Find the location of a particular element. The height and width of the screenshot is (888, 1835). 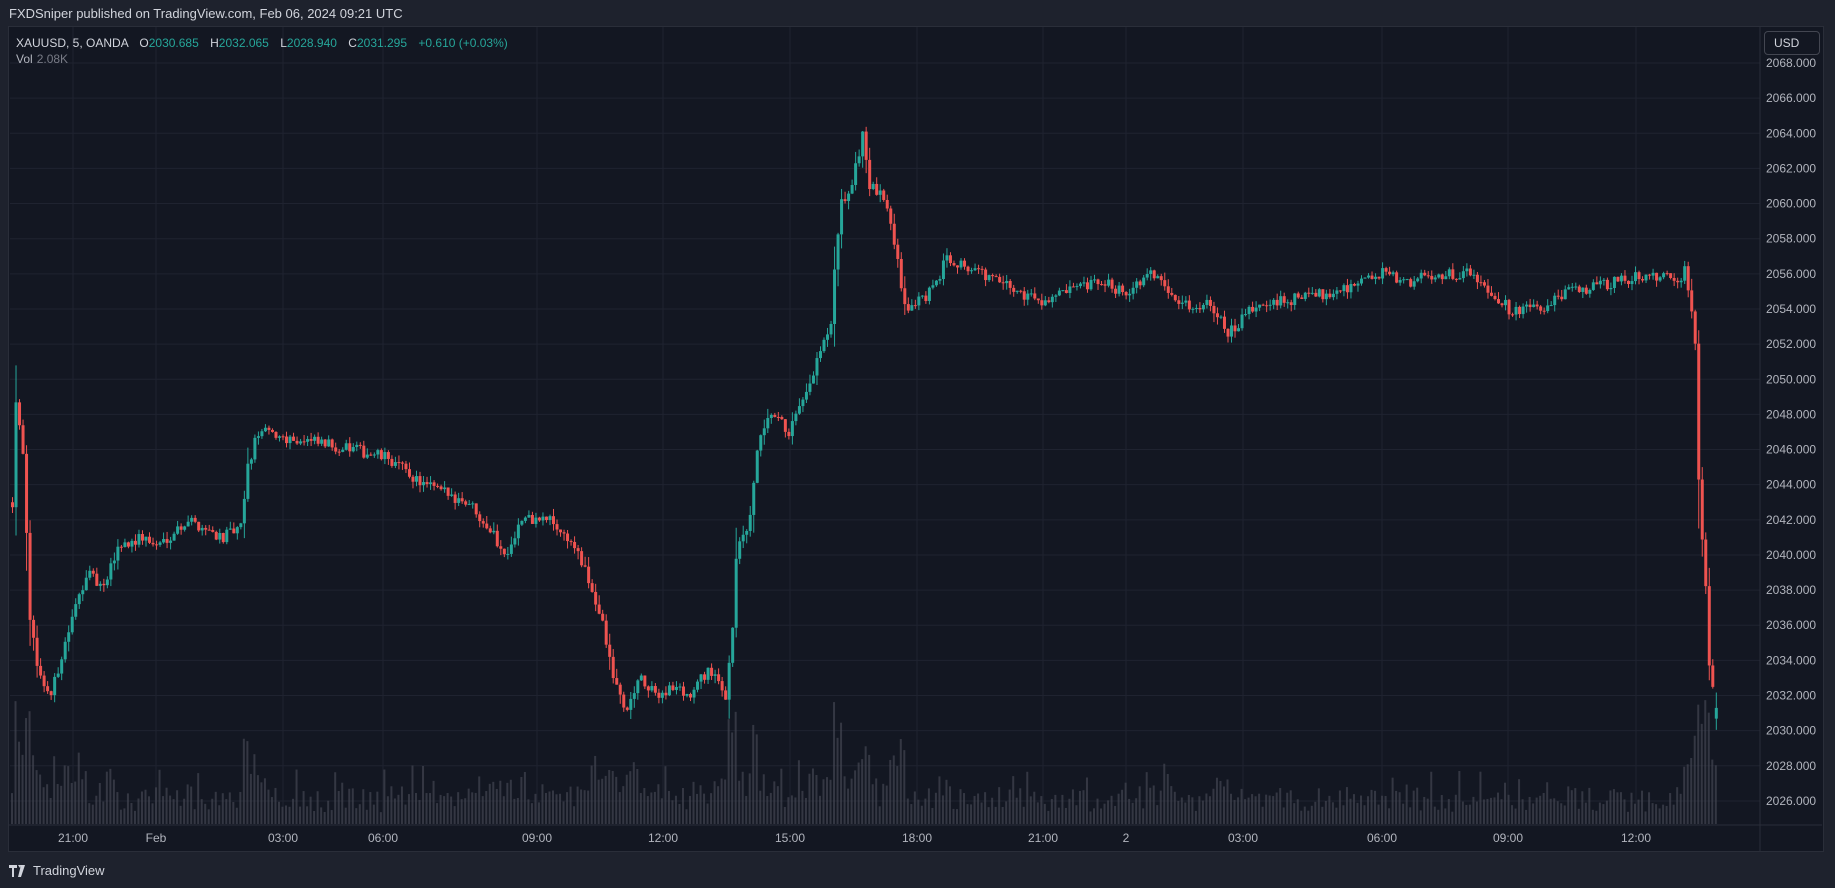

volume-label: Vol is located at coordinates (24, 59).